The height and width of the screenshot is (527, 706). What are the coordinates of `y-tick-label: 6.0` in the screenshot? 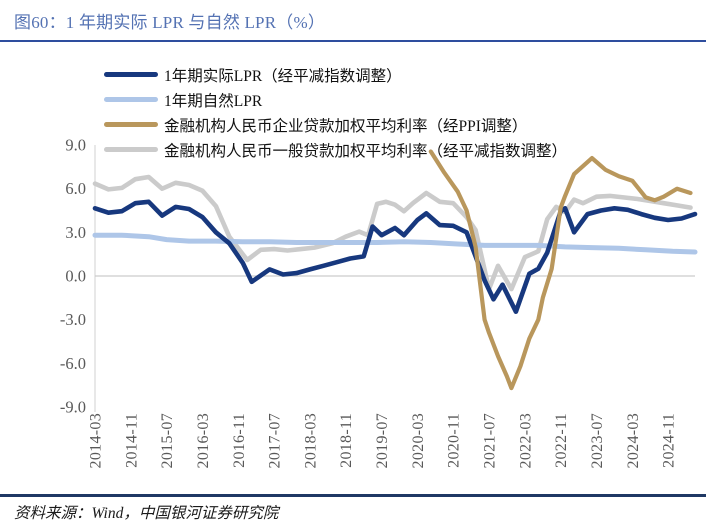 It's located at (75, 188).